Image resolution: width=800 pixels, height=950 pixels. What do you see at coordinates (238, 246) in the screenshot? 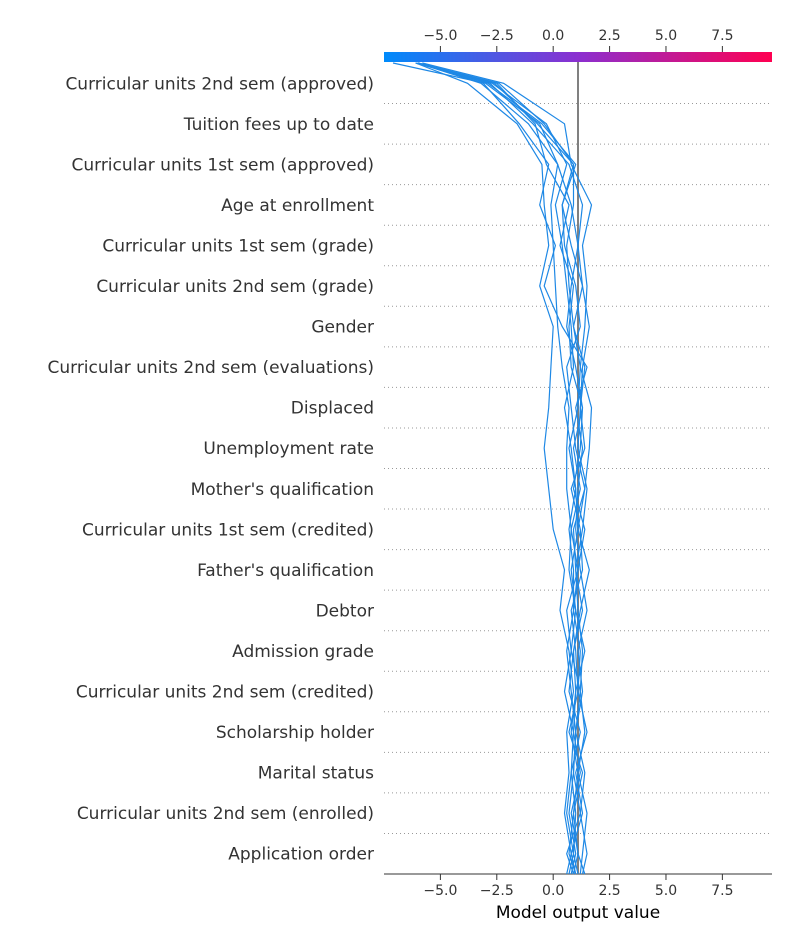
I see `feature-label: Curricular units 1st sem (grade)` at bounding box center [238, 246].